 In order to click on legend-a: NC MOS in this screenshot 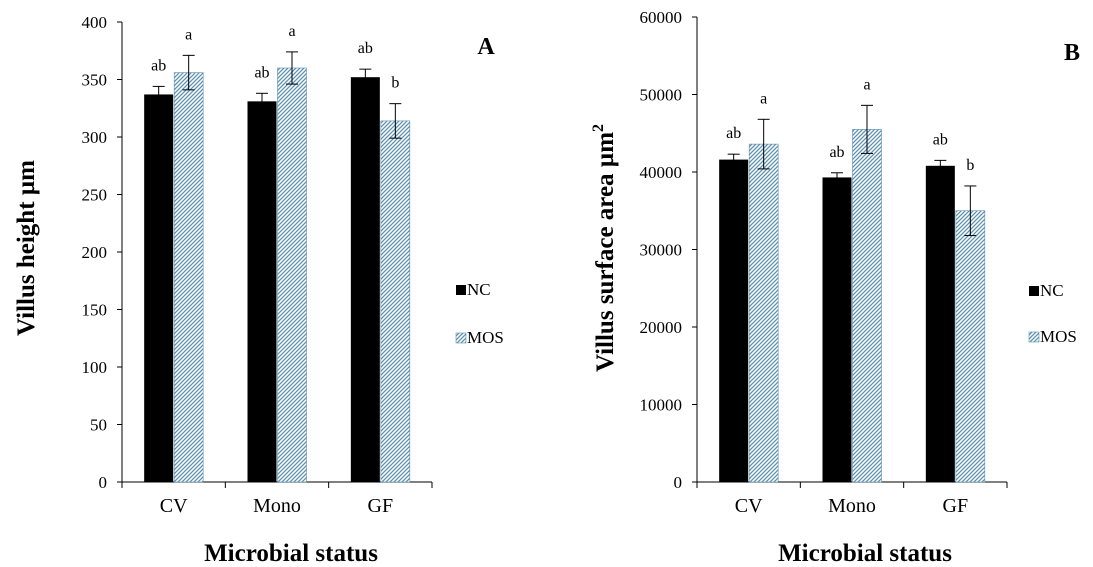, I will do `click(479, 313)`.